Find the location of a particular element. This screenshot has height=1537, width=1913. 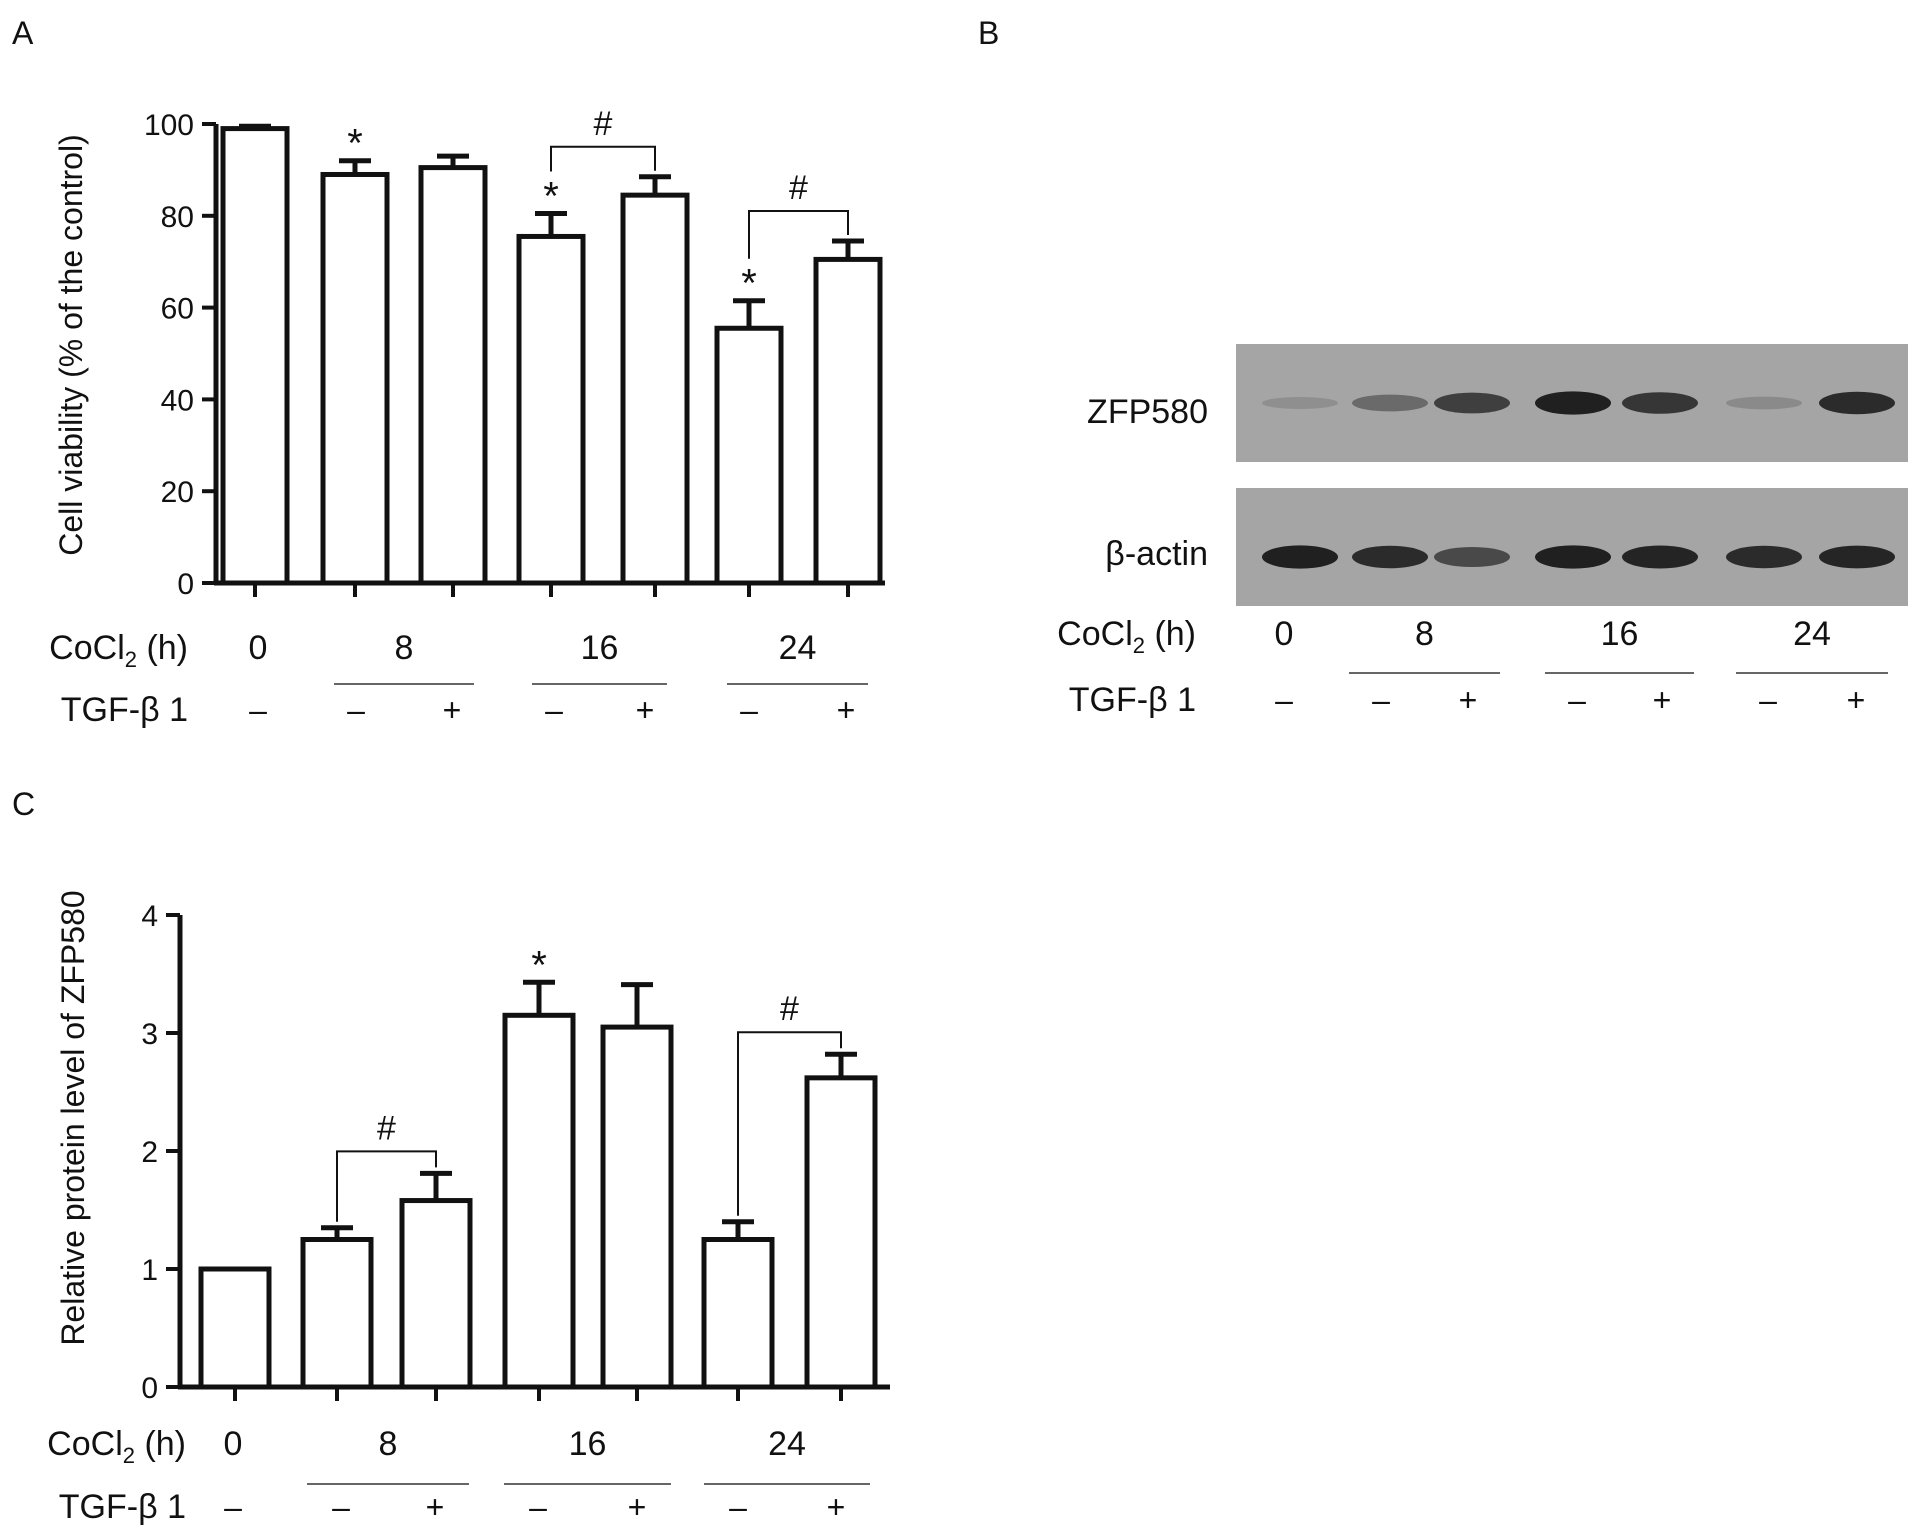

panel-c-chart: 0 1 2 3 4 * # # is located at coordinates (515, 1152).